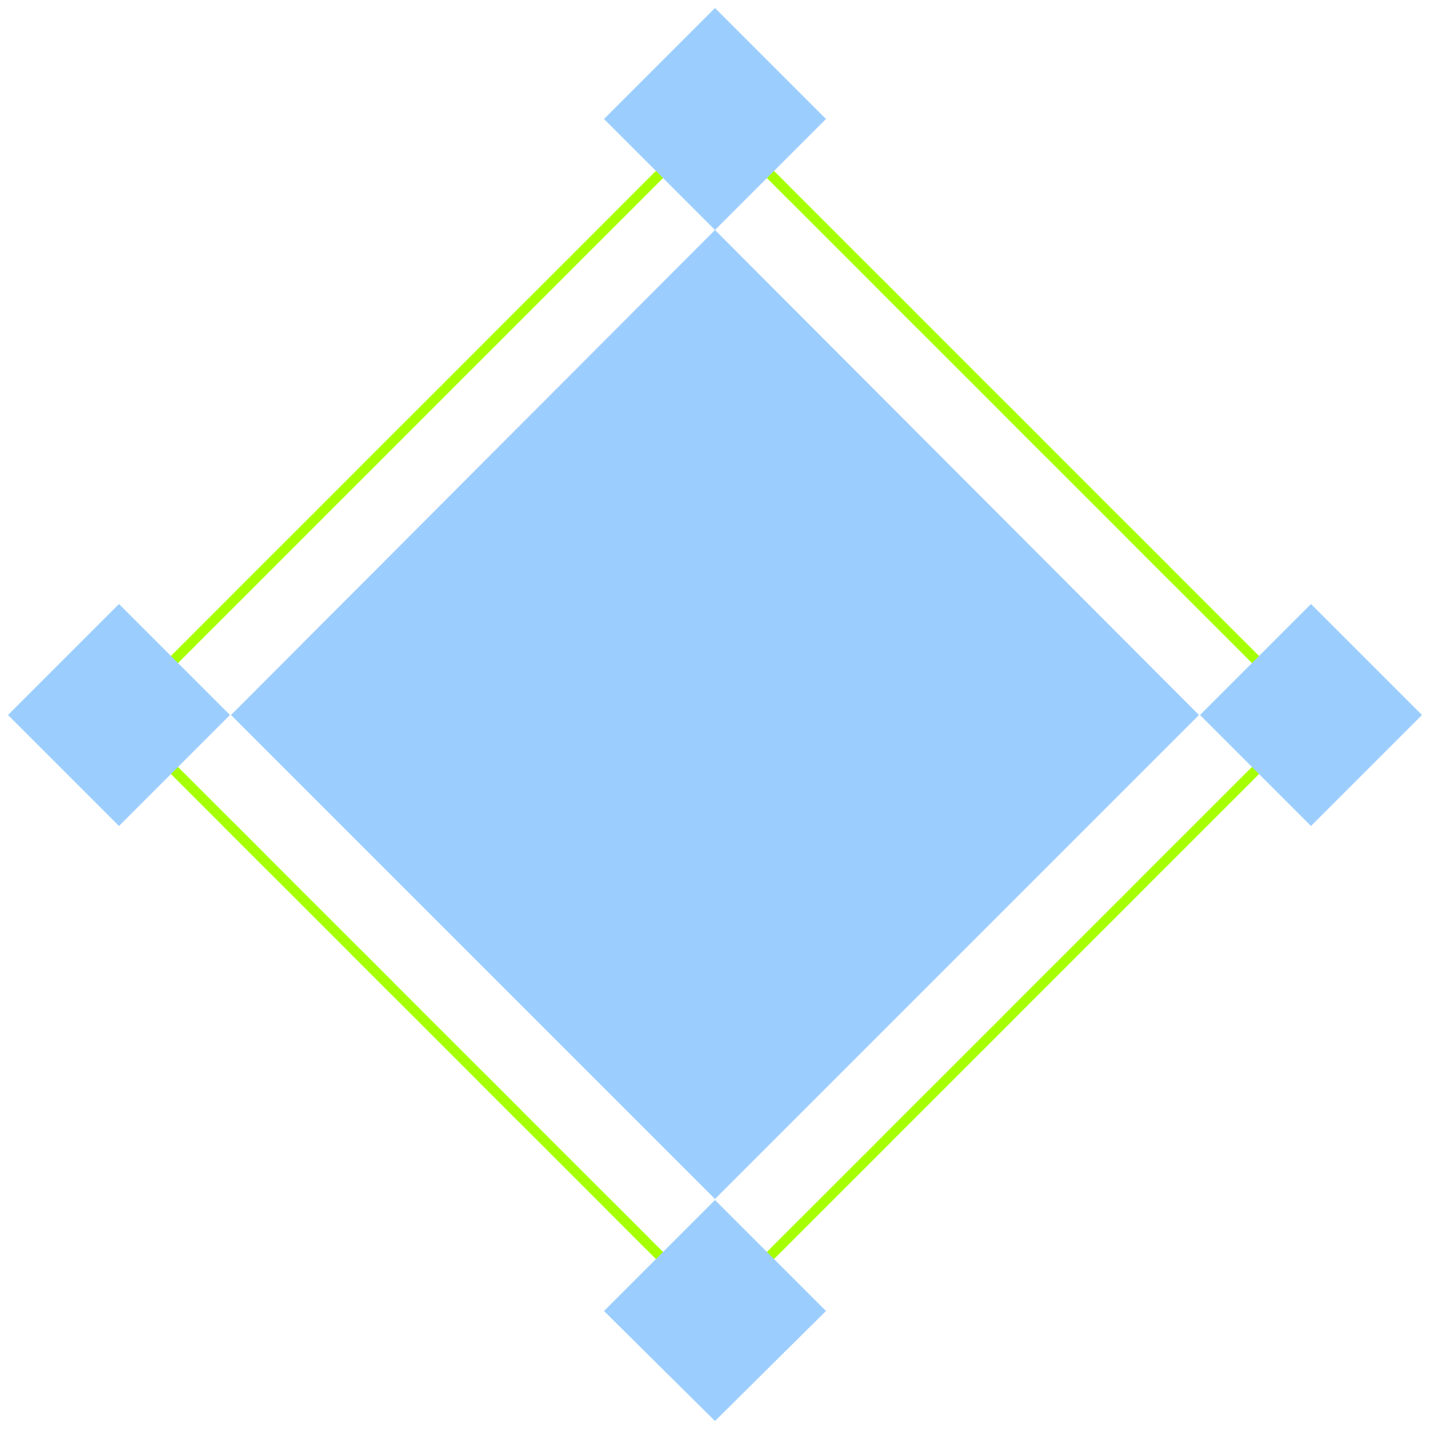 The height and width of the screenshot is (1431, 1431). I want to click on handle-left, so click(119, 715).